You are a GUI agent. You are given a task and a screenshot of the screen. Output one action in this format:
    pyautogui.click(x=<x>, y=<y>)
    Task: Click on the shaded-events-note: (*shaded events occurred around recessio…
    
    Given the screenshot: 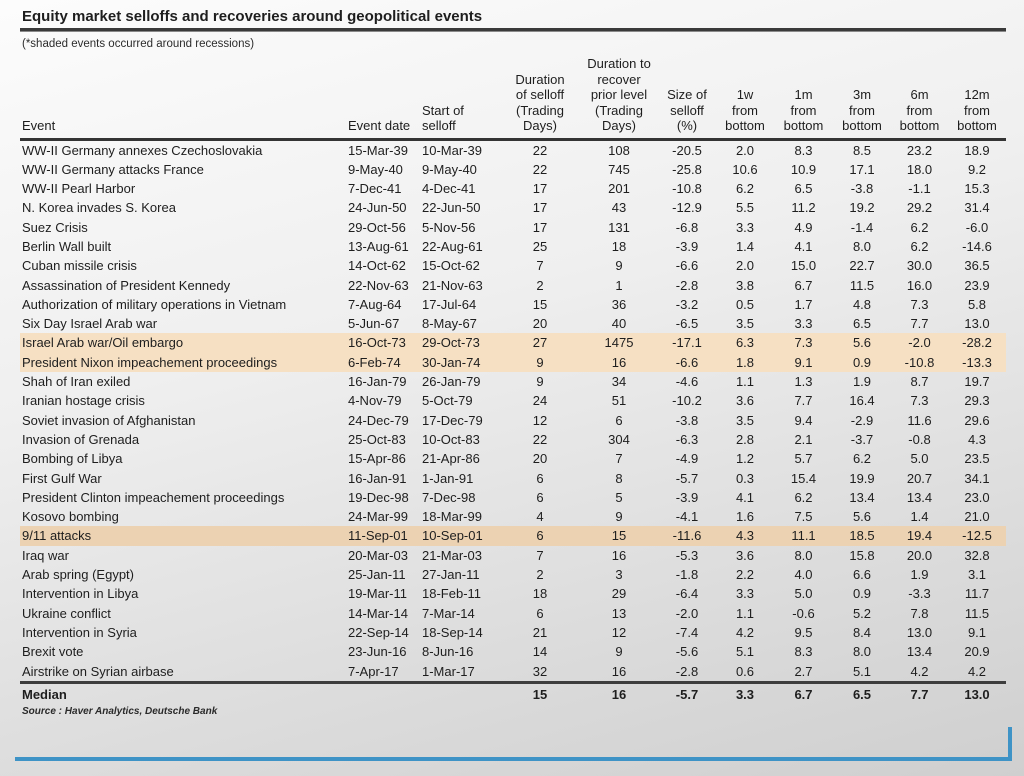 What is the action you would take?
    pyautogui.click(x=138, y=44)
    